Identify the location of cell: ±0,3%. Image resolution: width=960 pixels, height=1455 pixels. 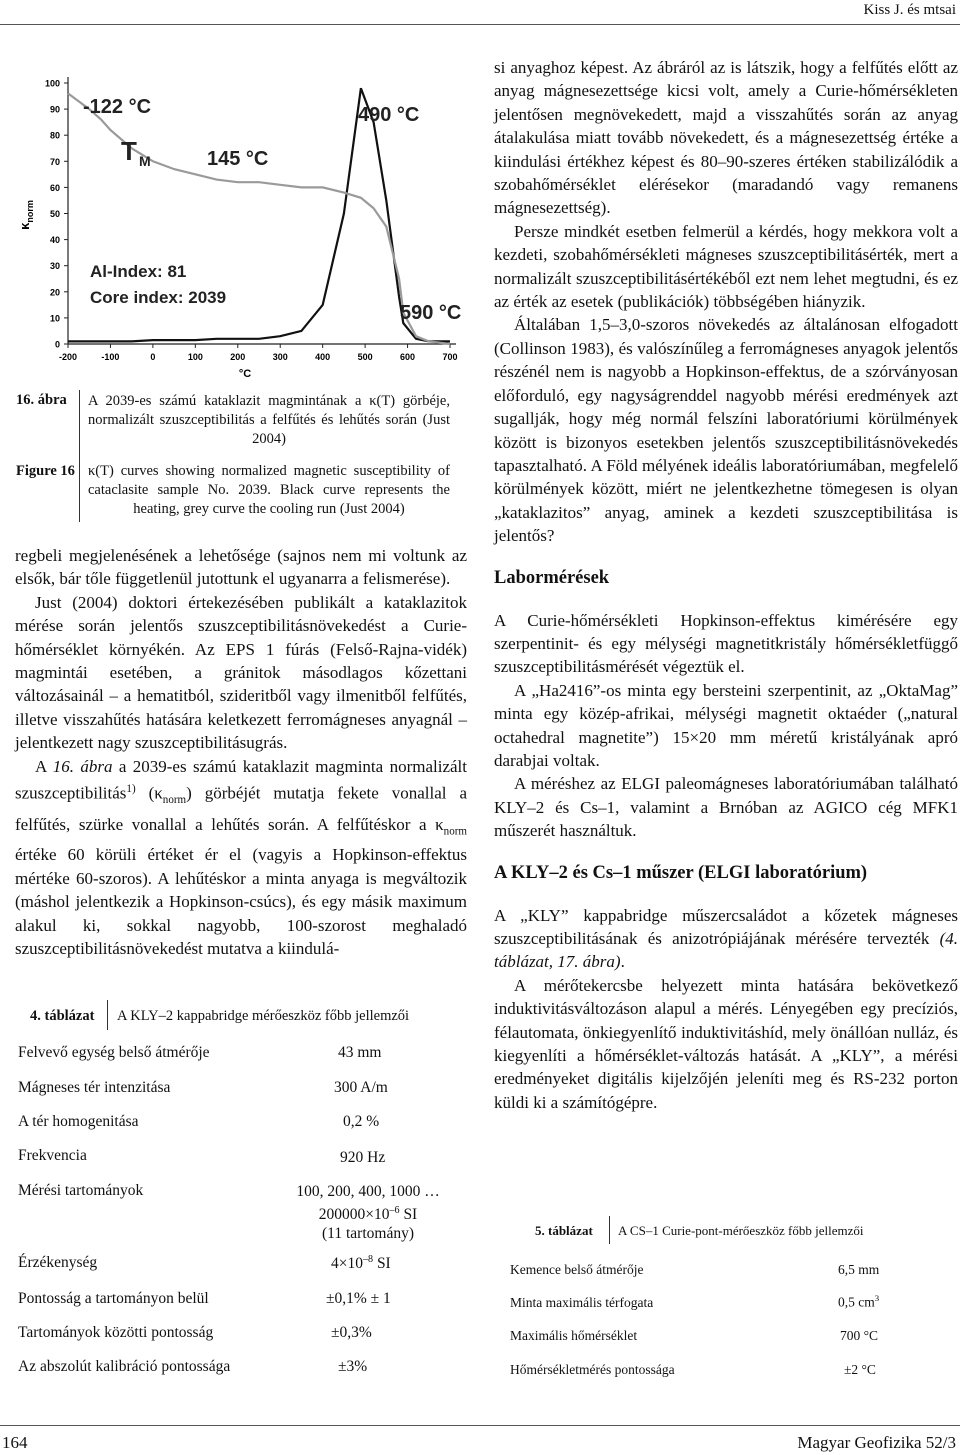
(351, 1332).